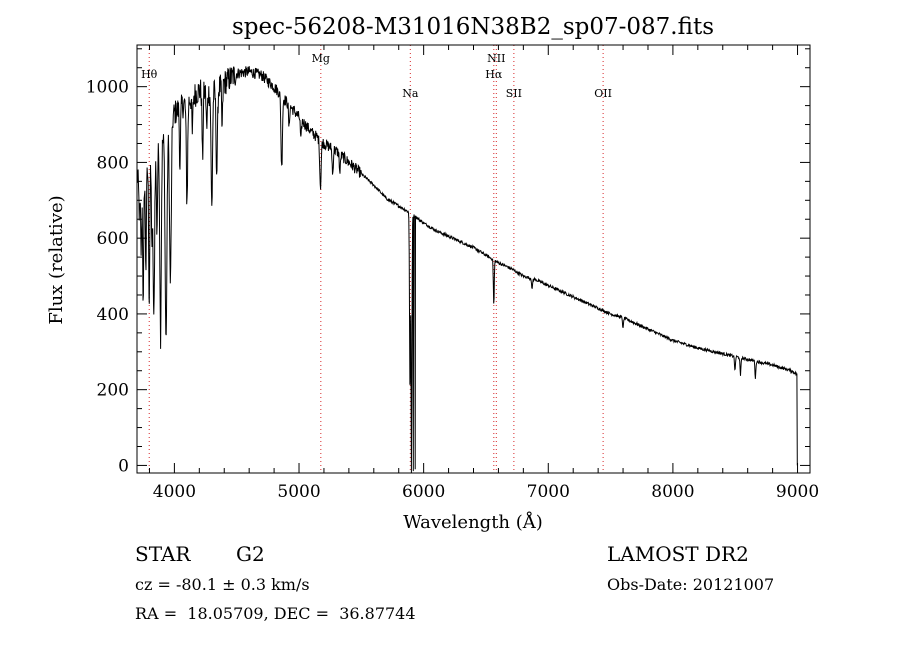 The width and height of the screenshot is (900, 650). What do you see at coordinates (410, 93) in the screenshot?
I see `line-label: Na` at bounding box center [410, 93].